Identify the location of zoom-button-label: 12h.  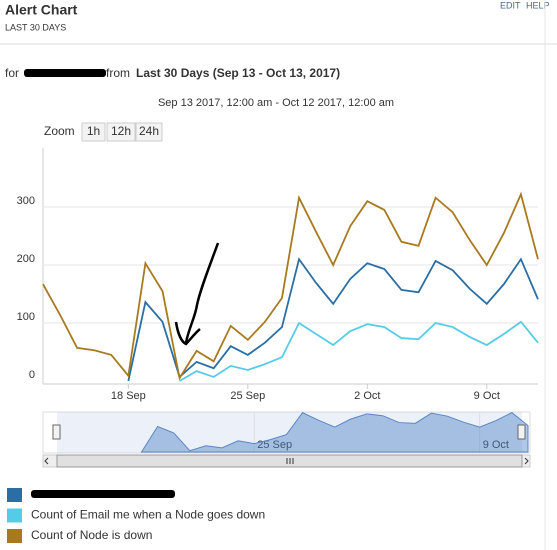
(121, 131).